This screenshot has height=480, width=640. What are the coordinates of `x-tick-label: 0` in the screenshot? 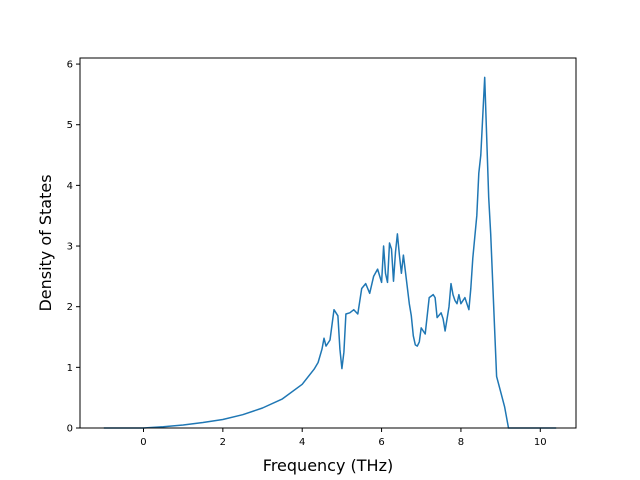 It's located at (143, 442).